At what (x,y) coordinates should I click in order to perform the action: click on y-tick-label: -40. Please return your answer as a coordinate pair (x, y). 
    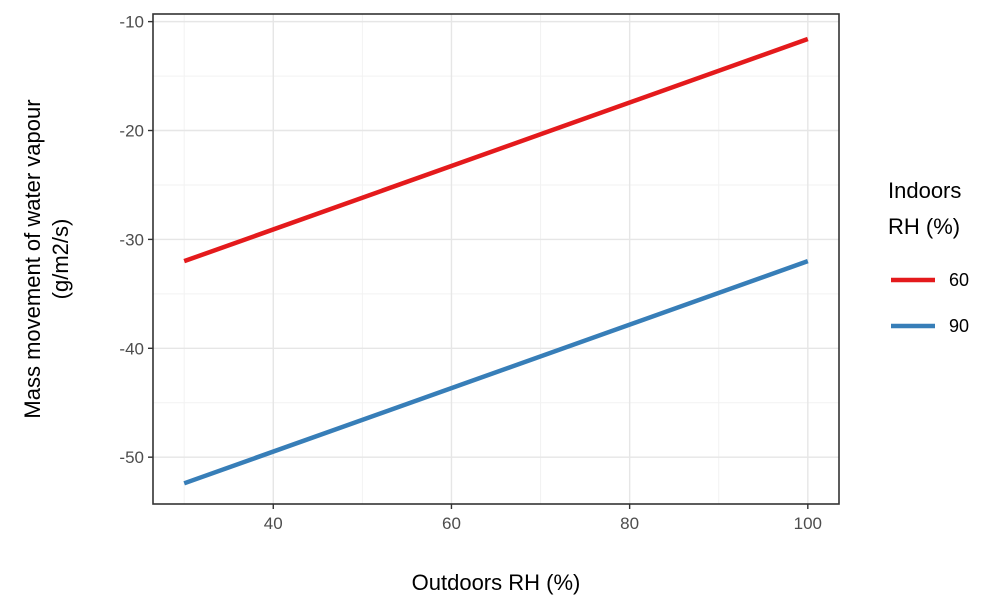
    Looking at the image, I should click on (131, 348).